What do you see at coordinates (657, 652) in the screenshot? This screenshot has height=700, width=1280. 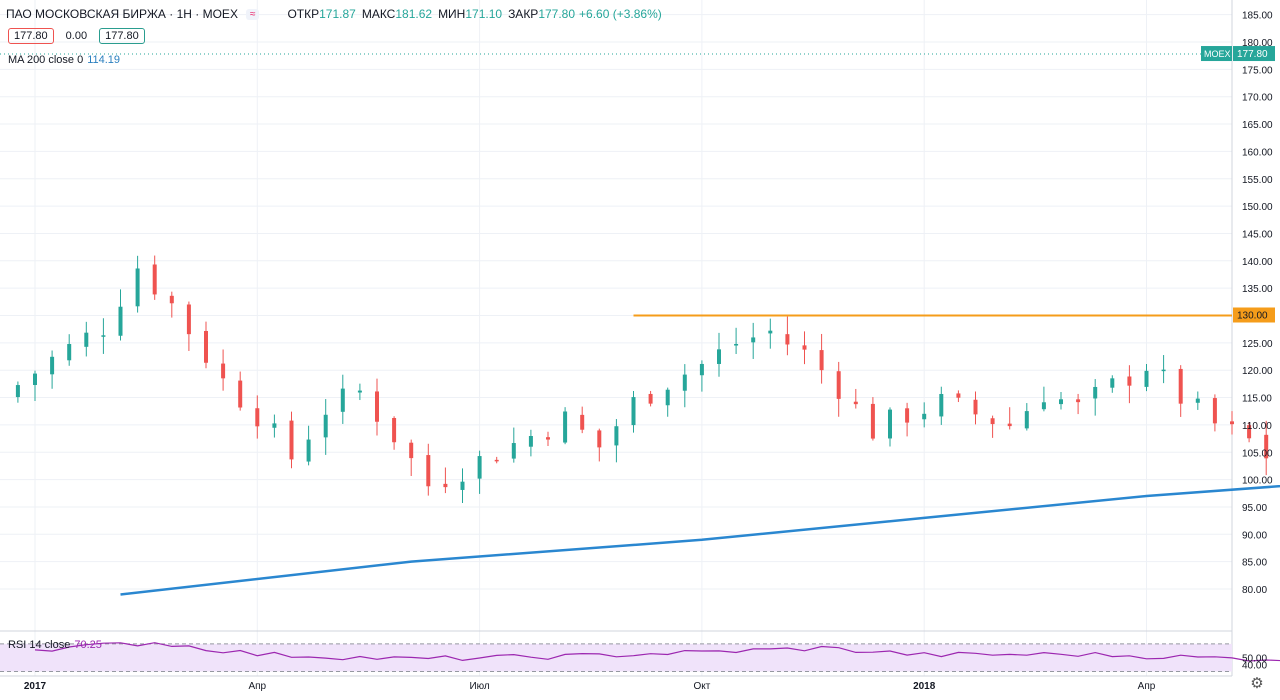 I see `rsi-line` at bounding box center [657, 652].